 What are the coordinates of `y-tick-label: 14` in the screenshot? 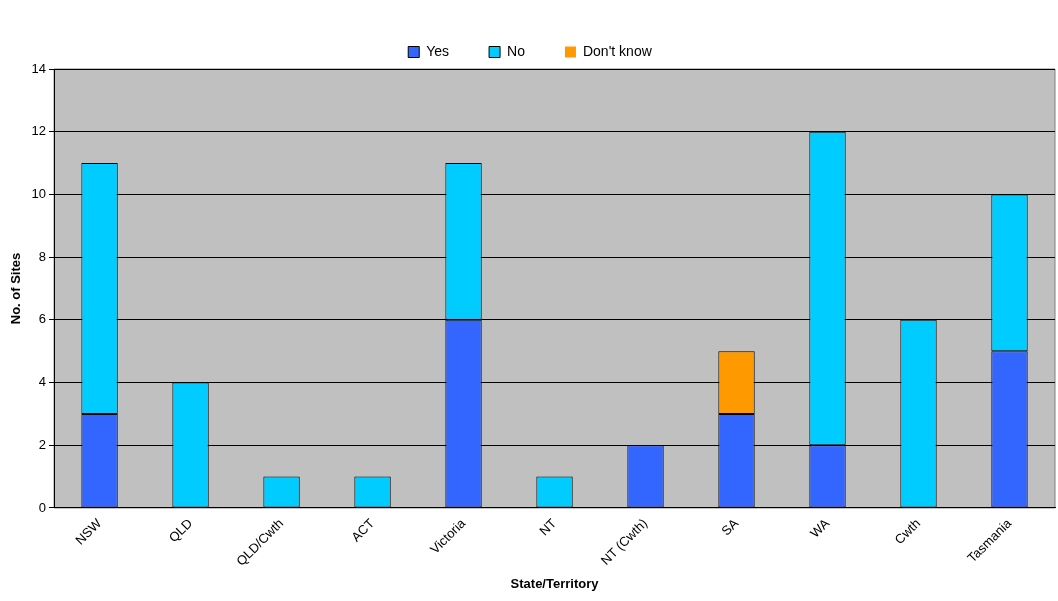 It's located at (39, 68).